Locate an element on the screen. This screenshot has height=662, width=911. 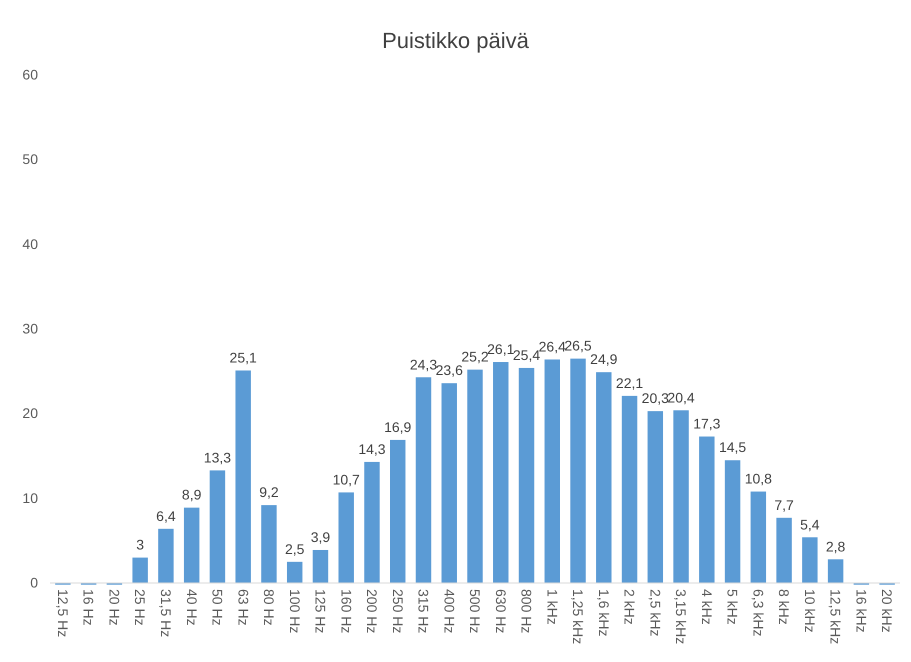
x-tick-label: 4 kHz is located at coordinates (706, 607).